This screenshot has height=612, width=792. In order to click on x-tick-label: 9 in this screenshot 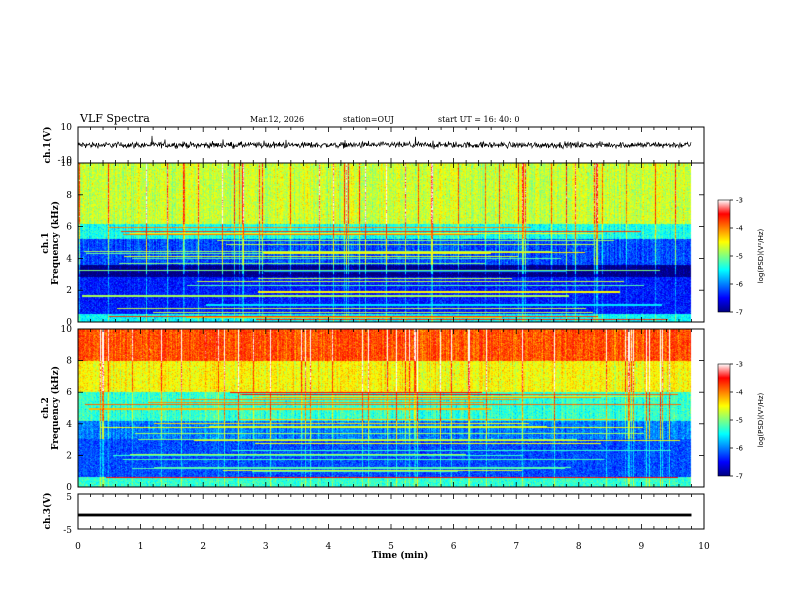, I will do `click(642, 547)`.